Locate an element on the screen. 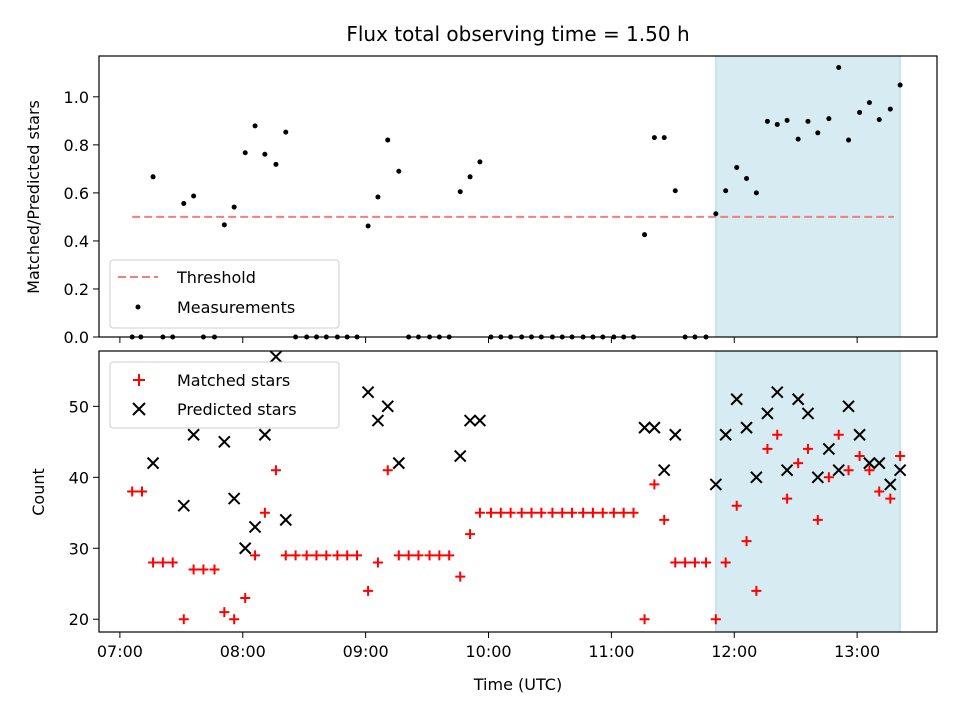 The image size is (960, 720). x-tick-label: 10:00 is located at coordinates (488, 651).